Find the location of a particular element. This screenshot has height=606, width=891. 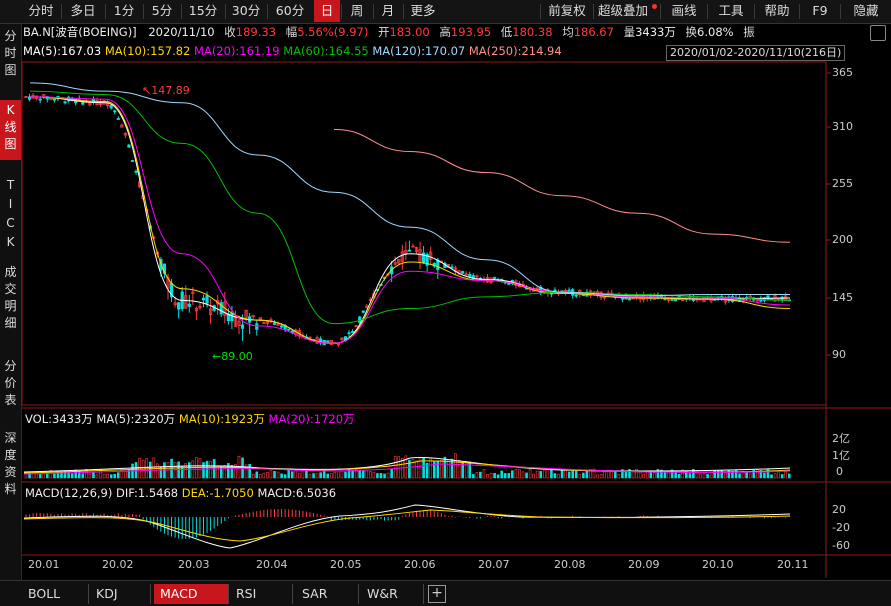

ma60-label: MA(60):164.55 is located at coordinates (326, 51).